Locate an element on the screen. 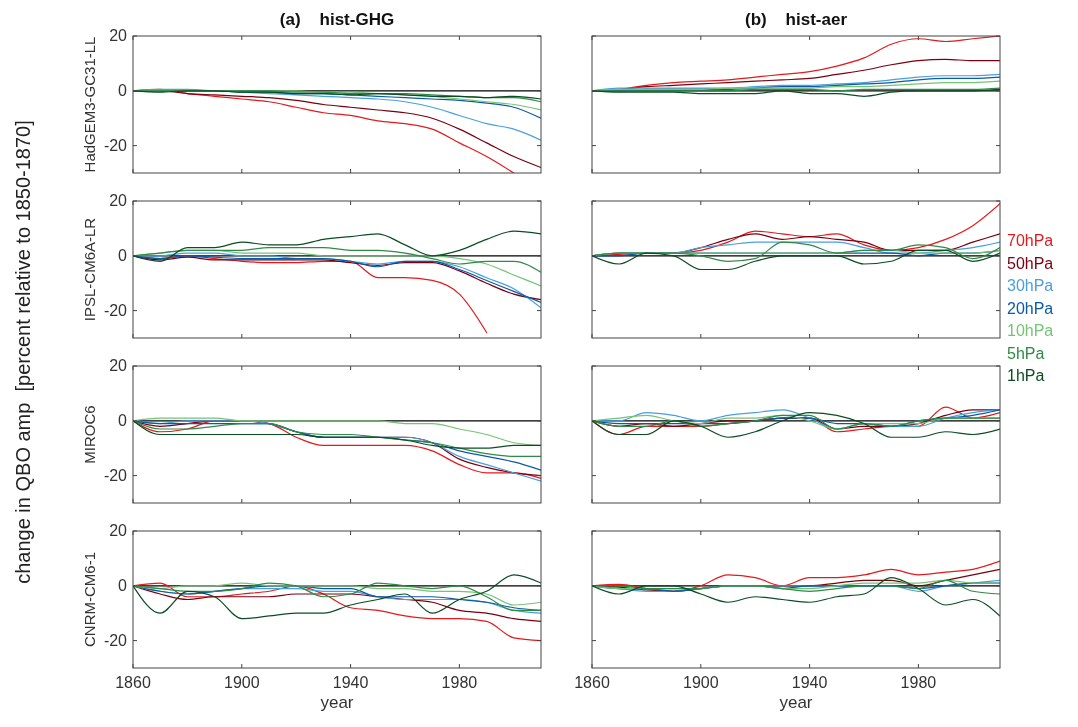 This screenshot has height=727, width=1078. text: 5hPa is located at coordinates (1026, 353).